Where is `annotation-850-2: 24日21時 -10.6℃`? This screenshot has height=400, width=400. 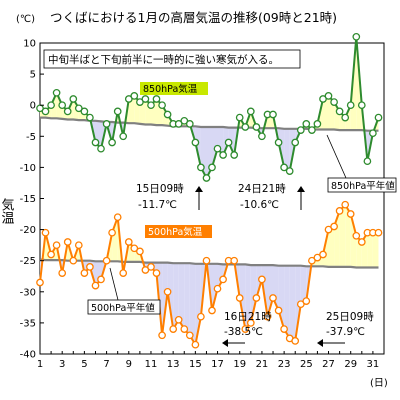
annotation-850-2: 24日21時 -10.6℃ is located at coordinates (271, 197).